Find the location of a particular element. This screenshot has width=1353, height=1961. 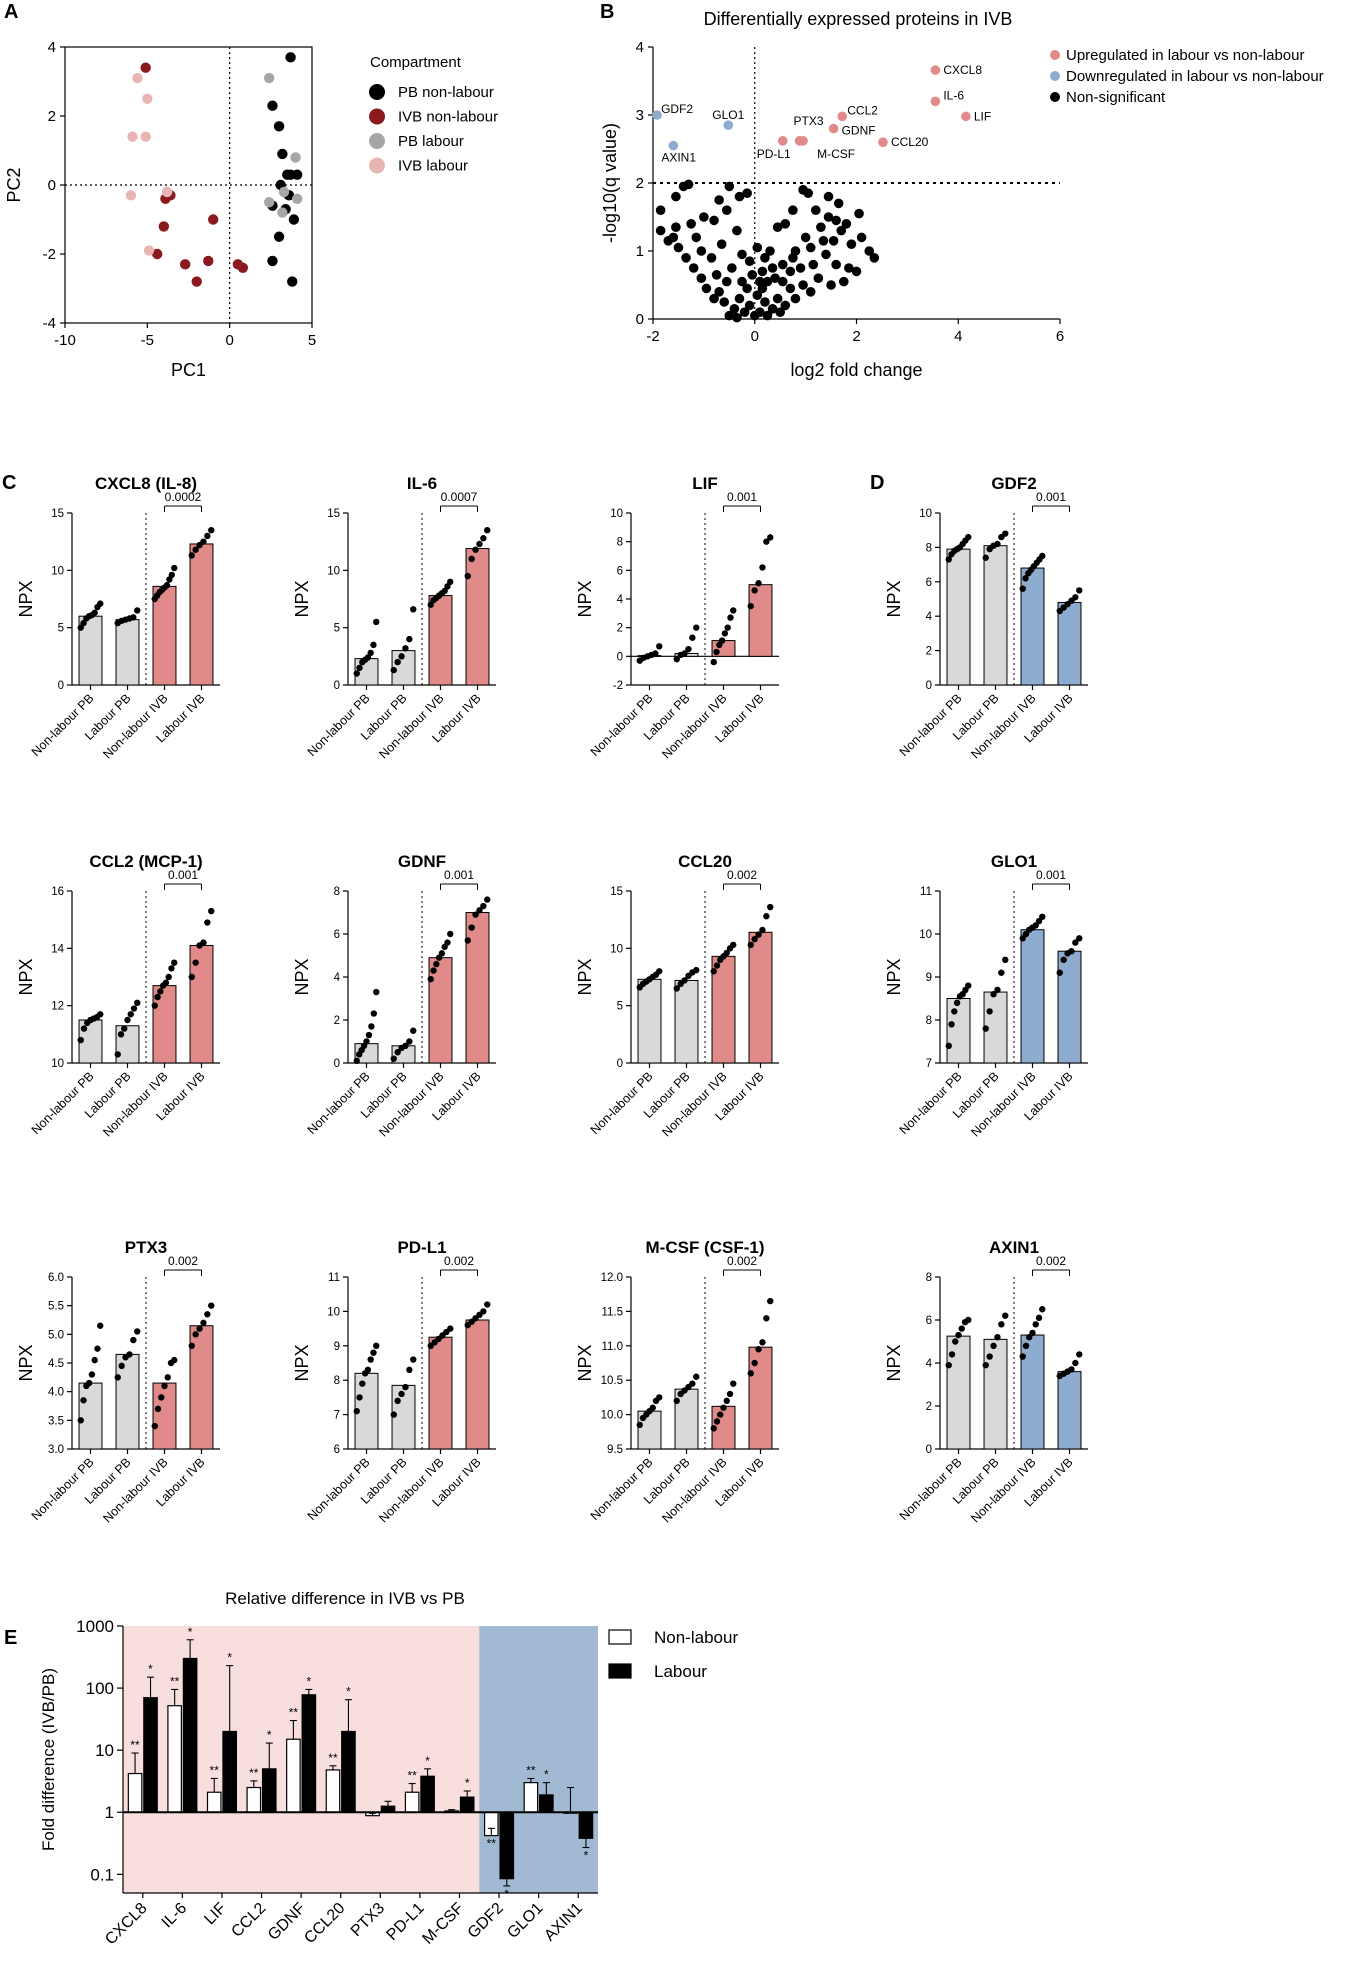

y-tick-label: 9 is located at coordinates (929, 978).